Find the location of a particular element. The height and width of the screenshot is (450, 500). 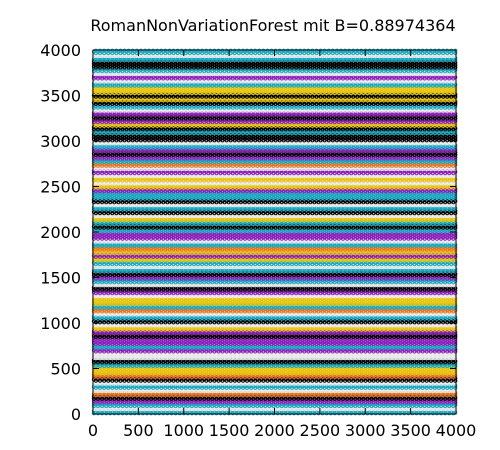

chart-title: RomanNonVariationForest mit B=0.88974364 is located at coordinates (272, 25).